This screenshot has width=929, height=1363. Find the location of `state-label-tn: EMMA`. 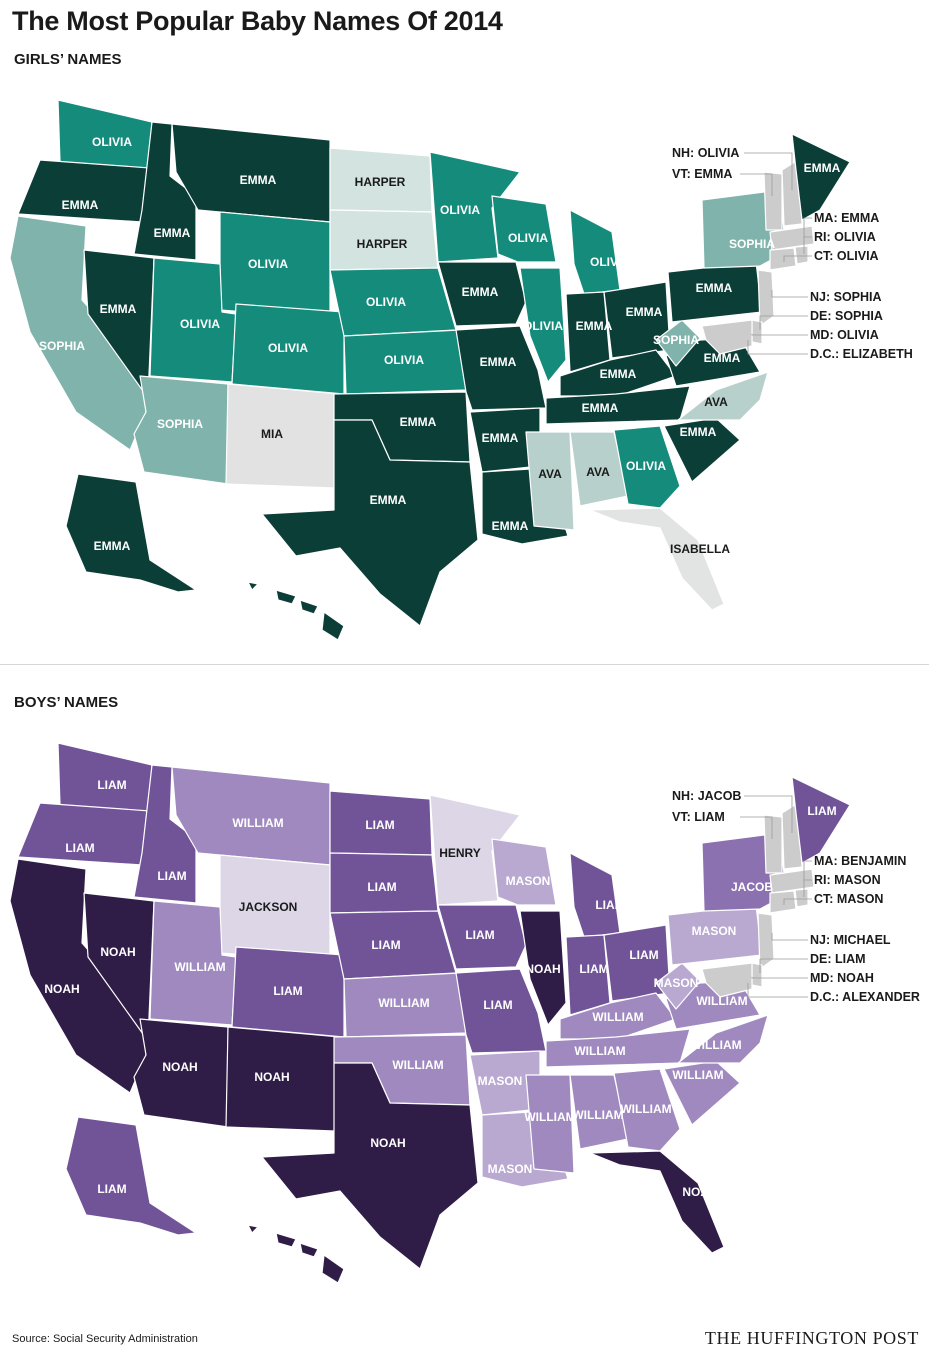

state-label-tn: EMMA is located at coordinates (600, 408).